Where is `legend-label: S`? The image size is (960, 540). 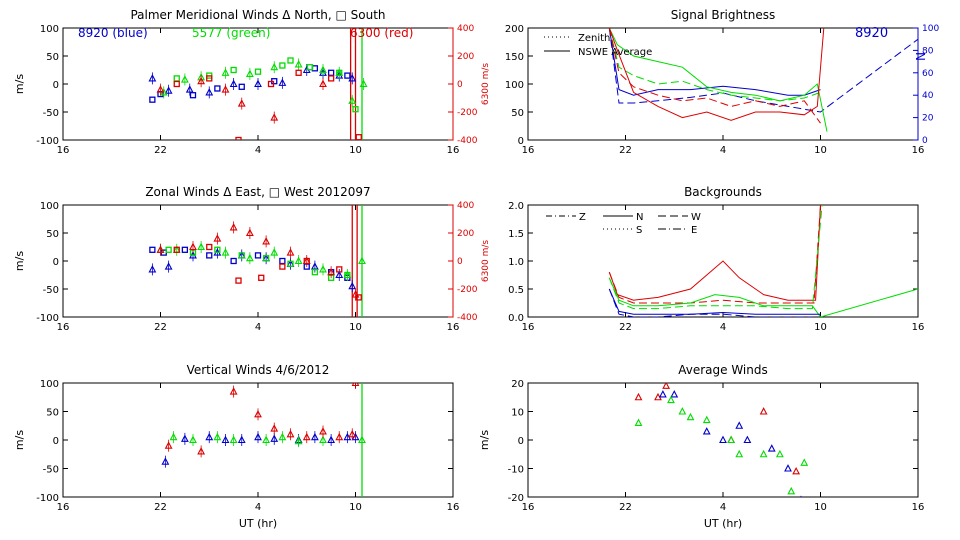 legend-label: S is located at coordinates (639, 230).